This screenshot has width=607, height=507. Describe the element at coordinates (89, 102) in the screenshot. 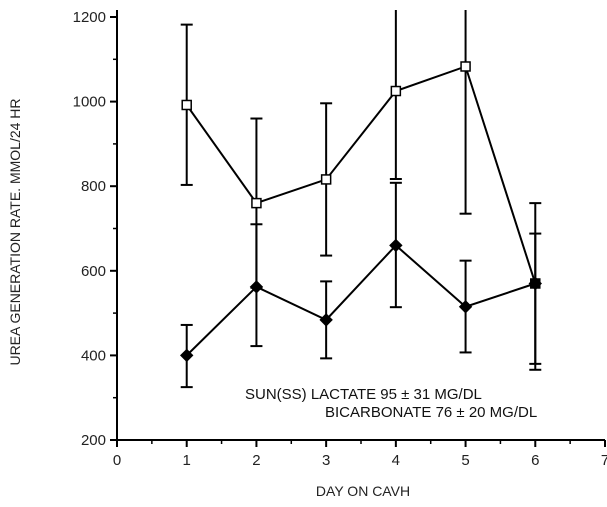

I see `y-tick-label: 1000` at that location.